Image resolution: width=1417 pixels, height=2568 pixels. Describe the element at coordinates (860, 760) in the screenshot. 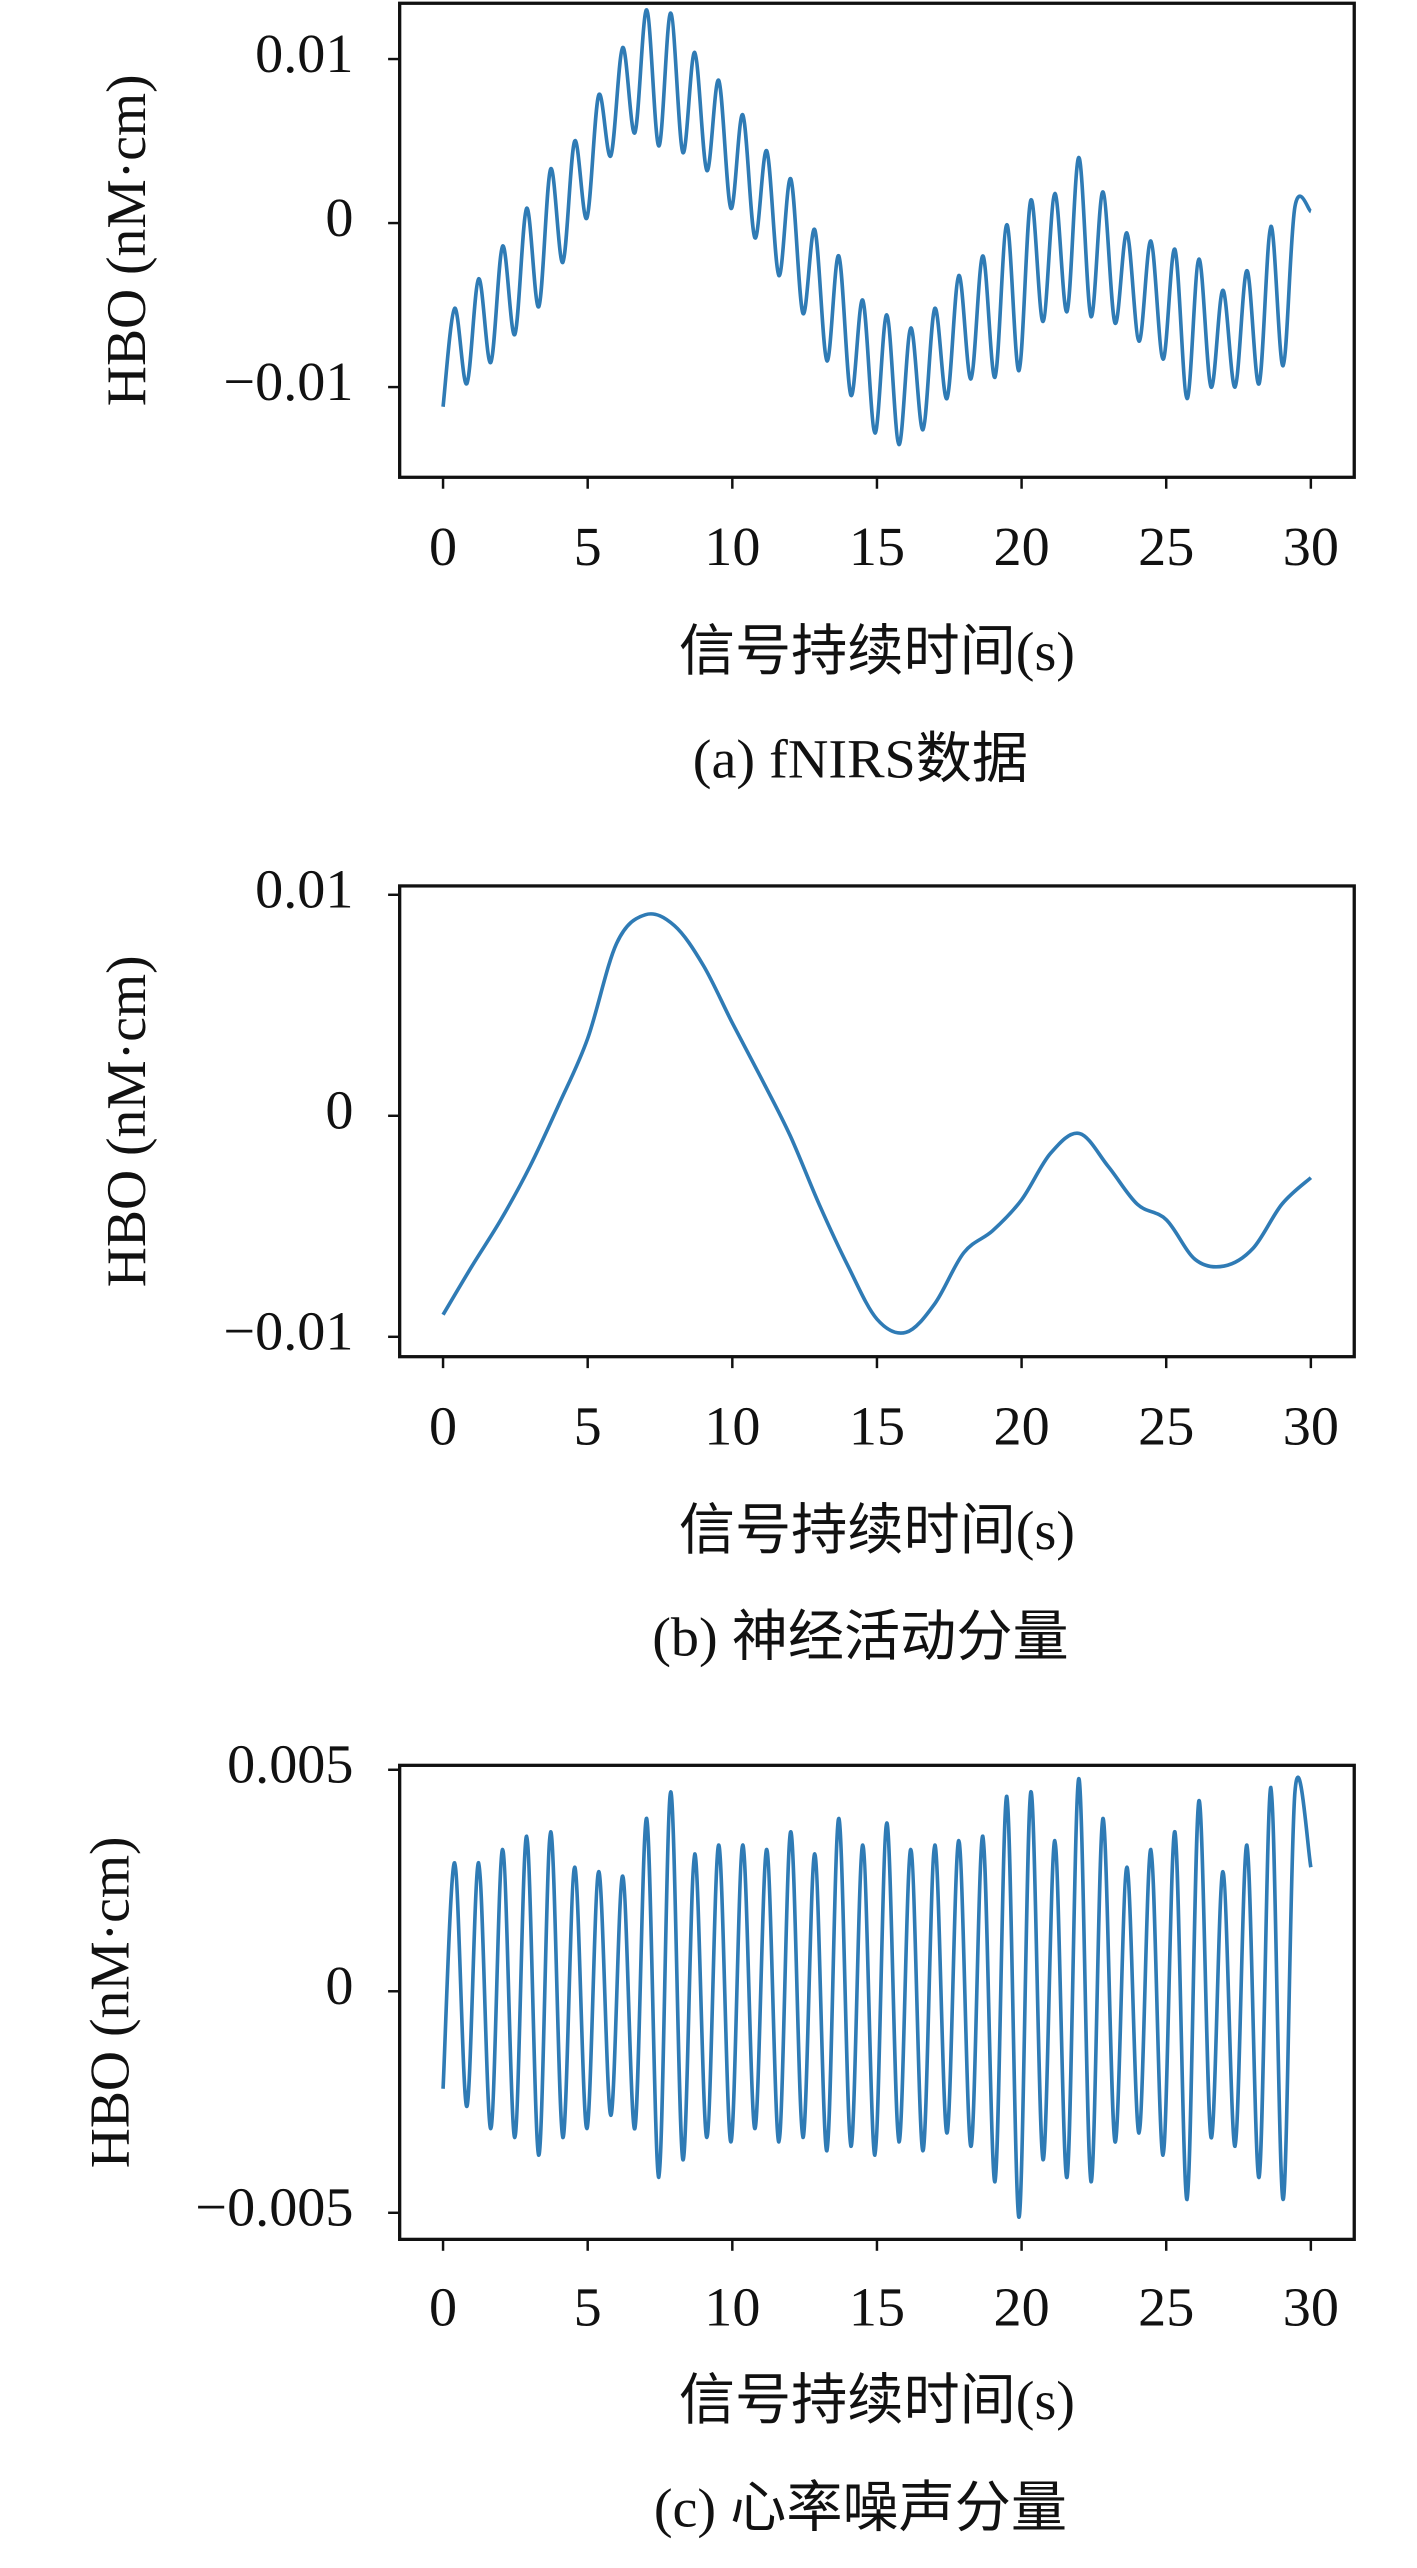

I see `chart-caption: (a) fNIRS数据` at that location.